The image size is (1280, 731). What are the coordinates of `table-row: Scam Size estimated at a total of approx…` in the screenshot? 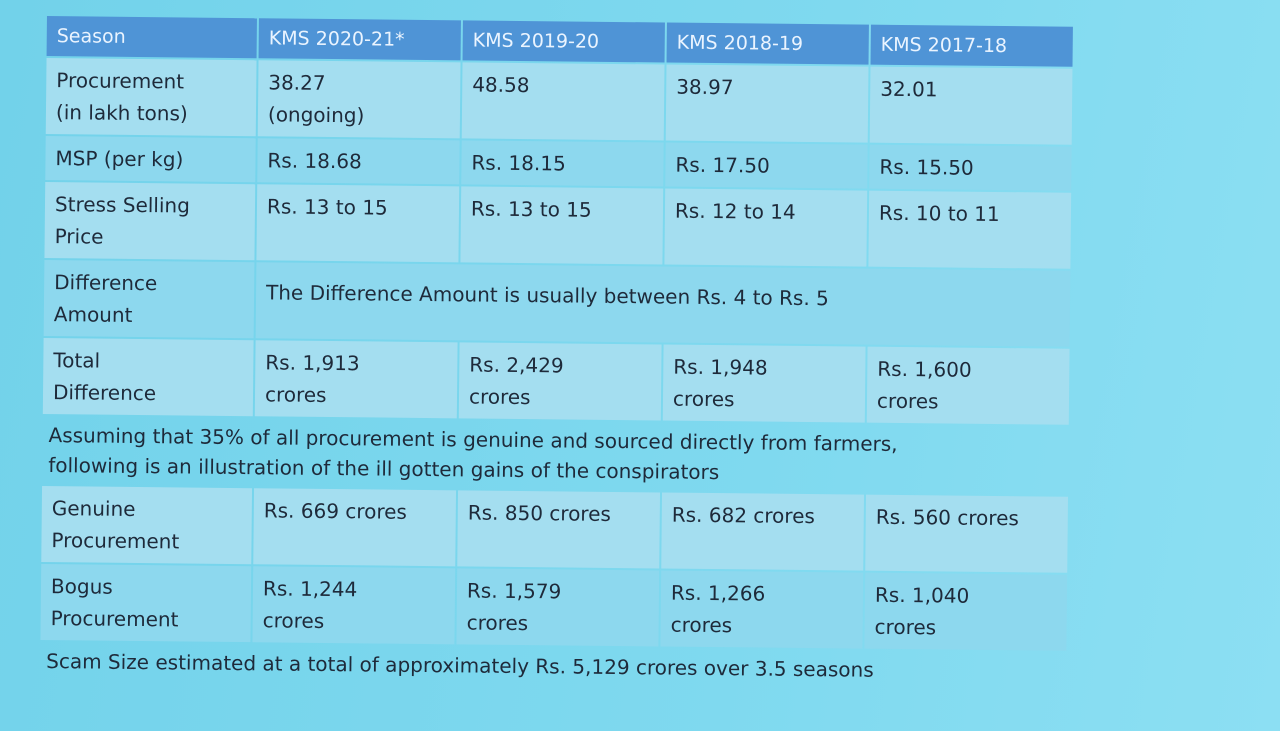 It's located at (553, 666).